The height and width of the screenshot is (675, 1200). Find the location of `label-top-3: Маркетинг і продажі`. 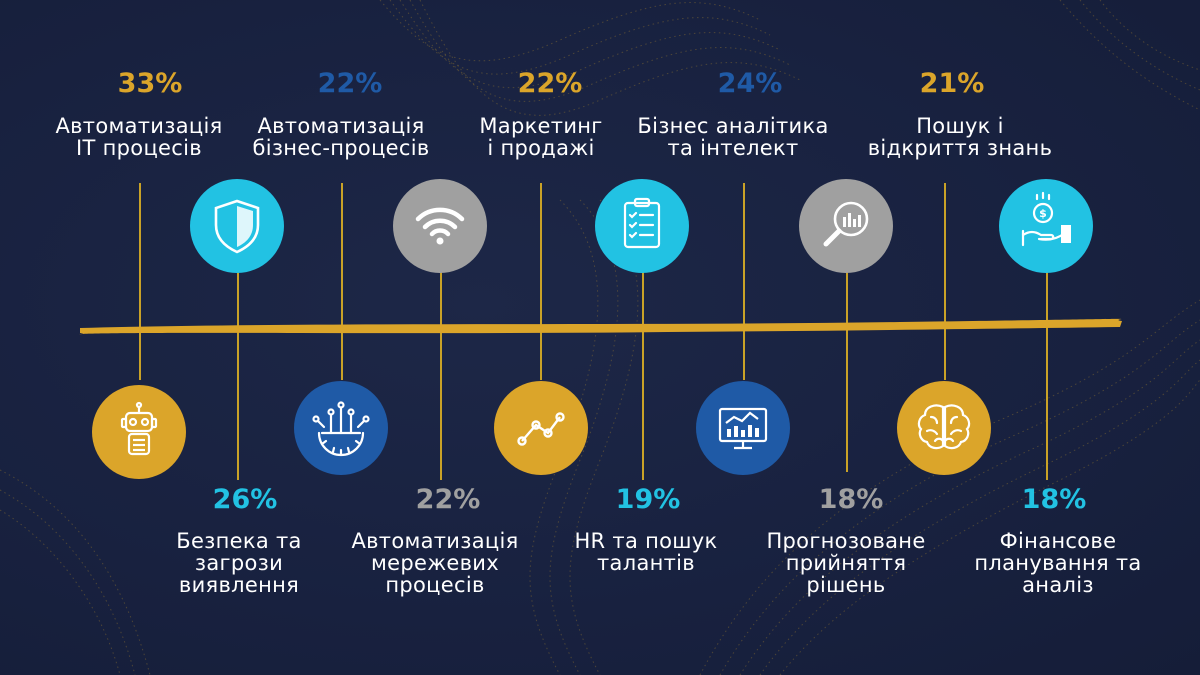

label-top-3: Маркетинг і продажі is located at coordinates (541, 137).